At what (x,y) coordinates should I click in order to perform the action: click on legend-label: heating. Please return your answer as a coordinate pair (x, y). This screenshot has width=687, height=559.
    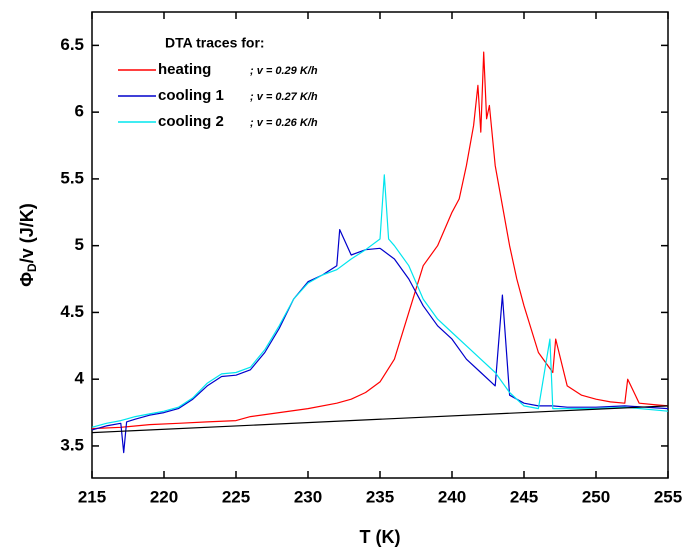
    Looking at the image, I should click on (184, 69).